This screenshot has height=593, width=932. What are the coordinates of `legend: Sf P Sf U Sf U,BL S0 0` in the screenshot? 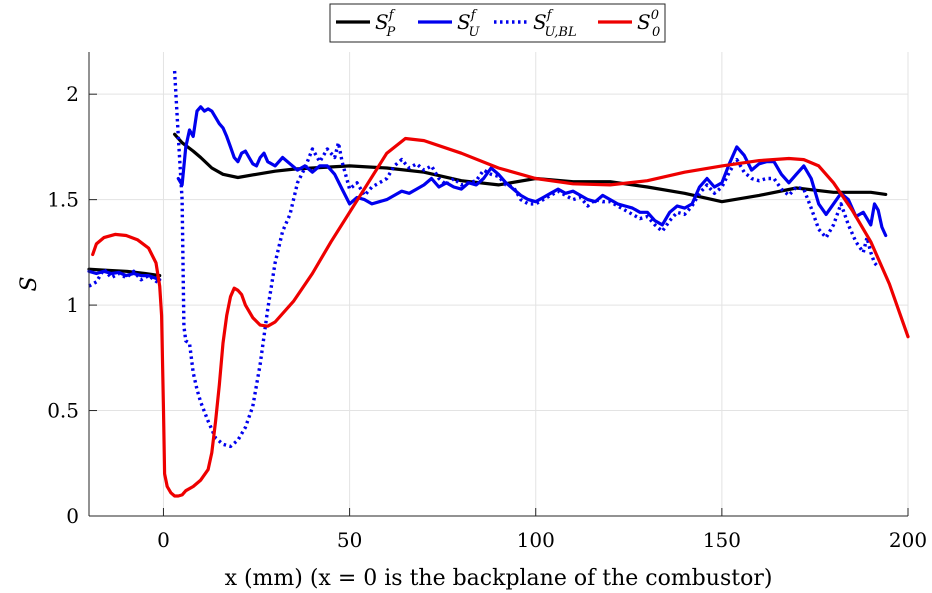 It's located at (497, 23).